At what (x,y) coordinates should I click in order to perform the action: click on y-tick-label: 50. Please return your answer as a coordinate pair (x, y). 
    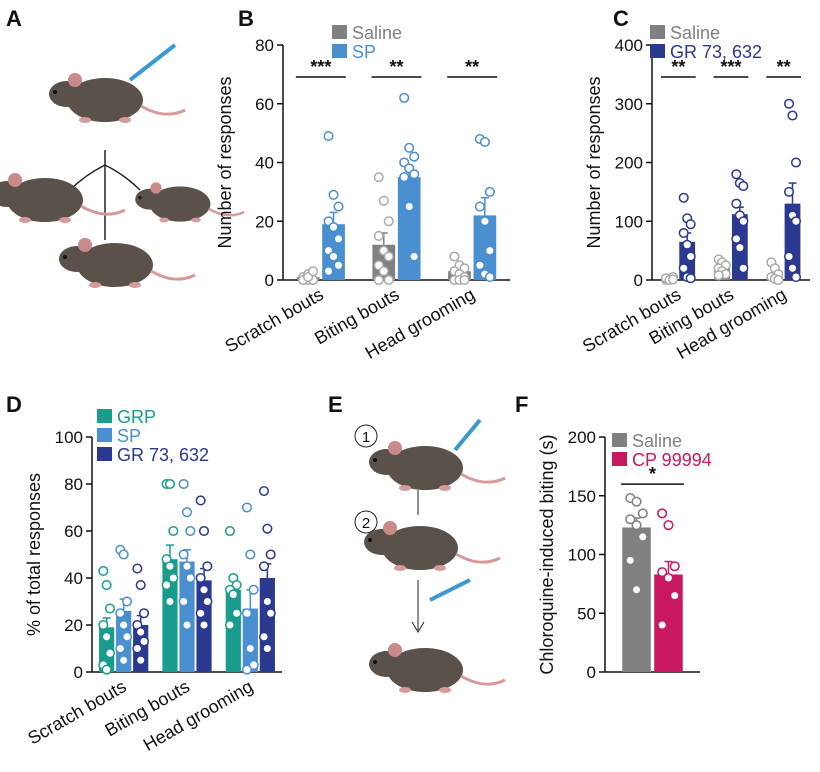
    Looking at the image, I should click on (586, 613).